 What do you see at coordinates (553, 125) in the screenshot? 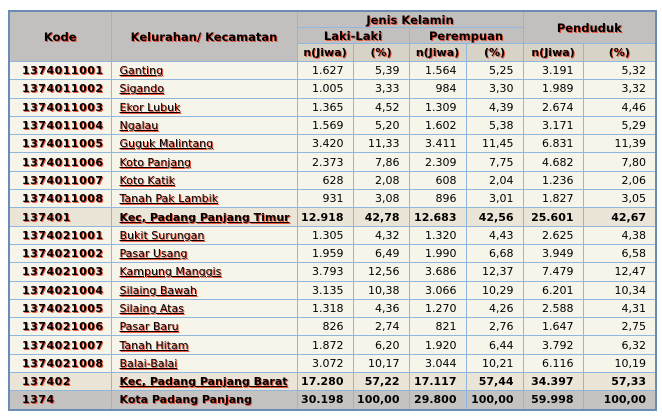
I see `value-cell: 3.171` at bounding box center [553, 125].